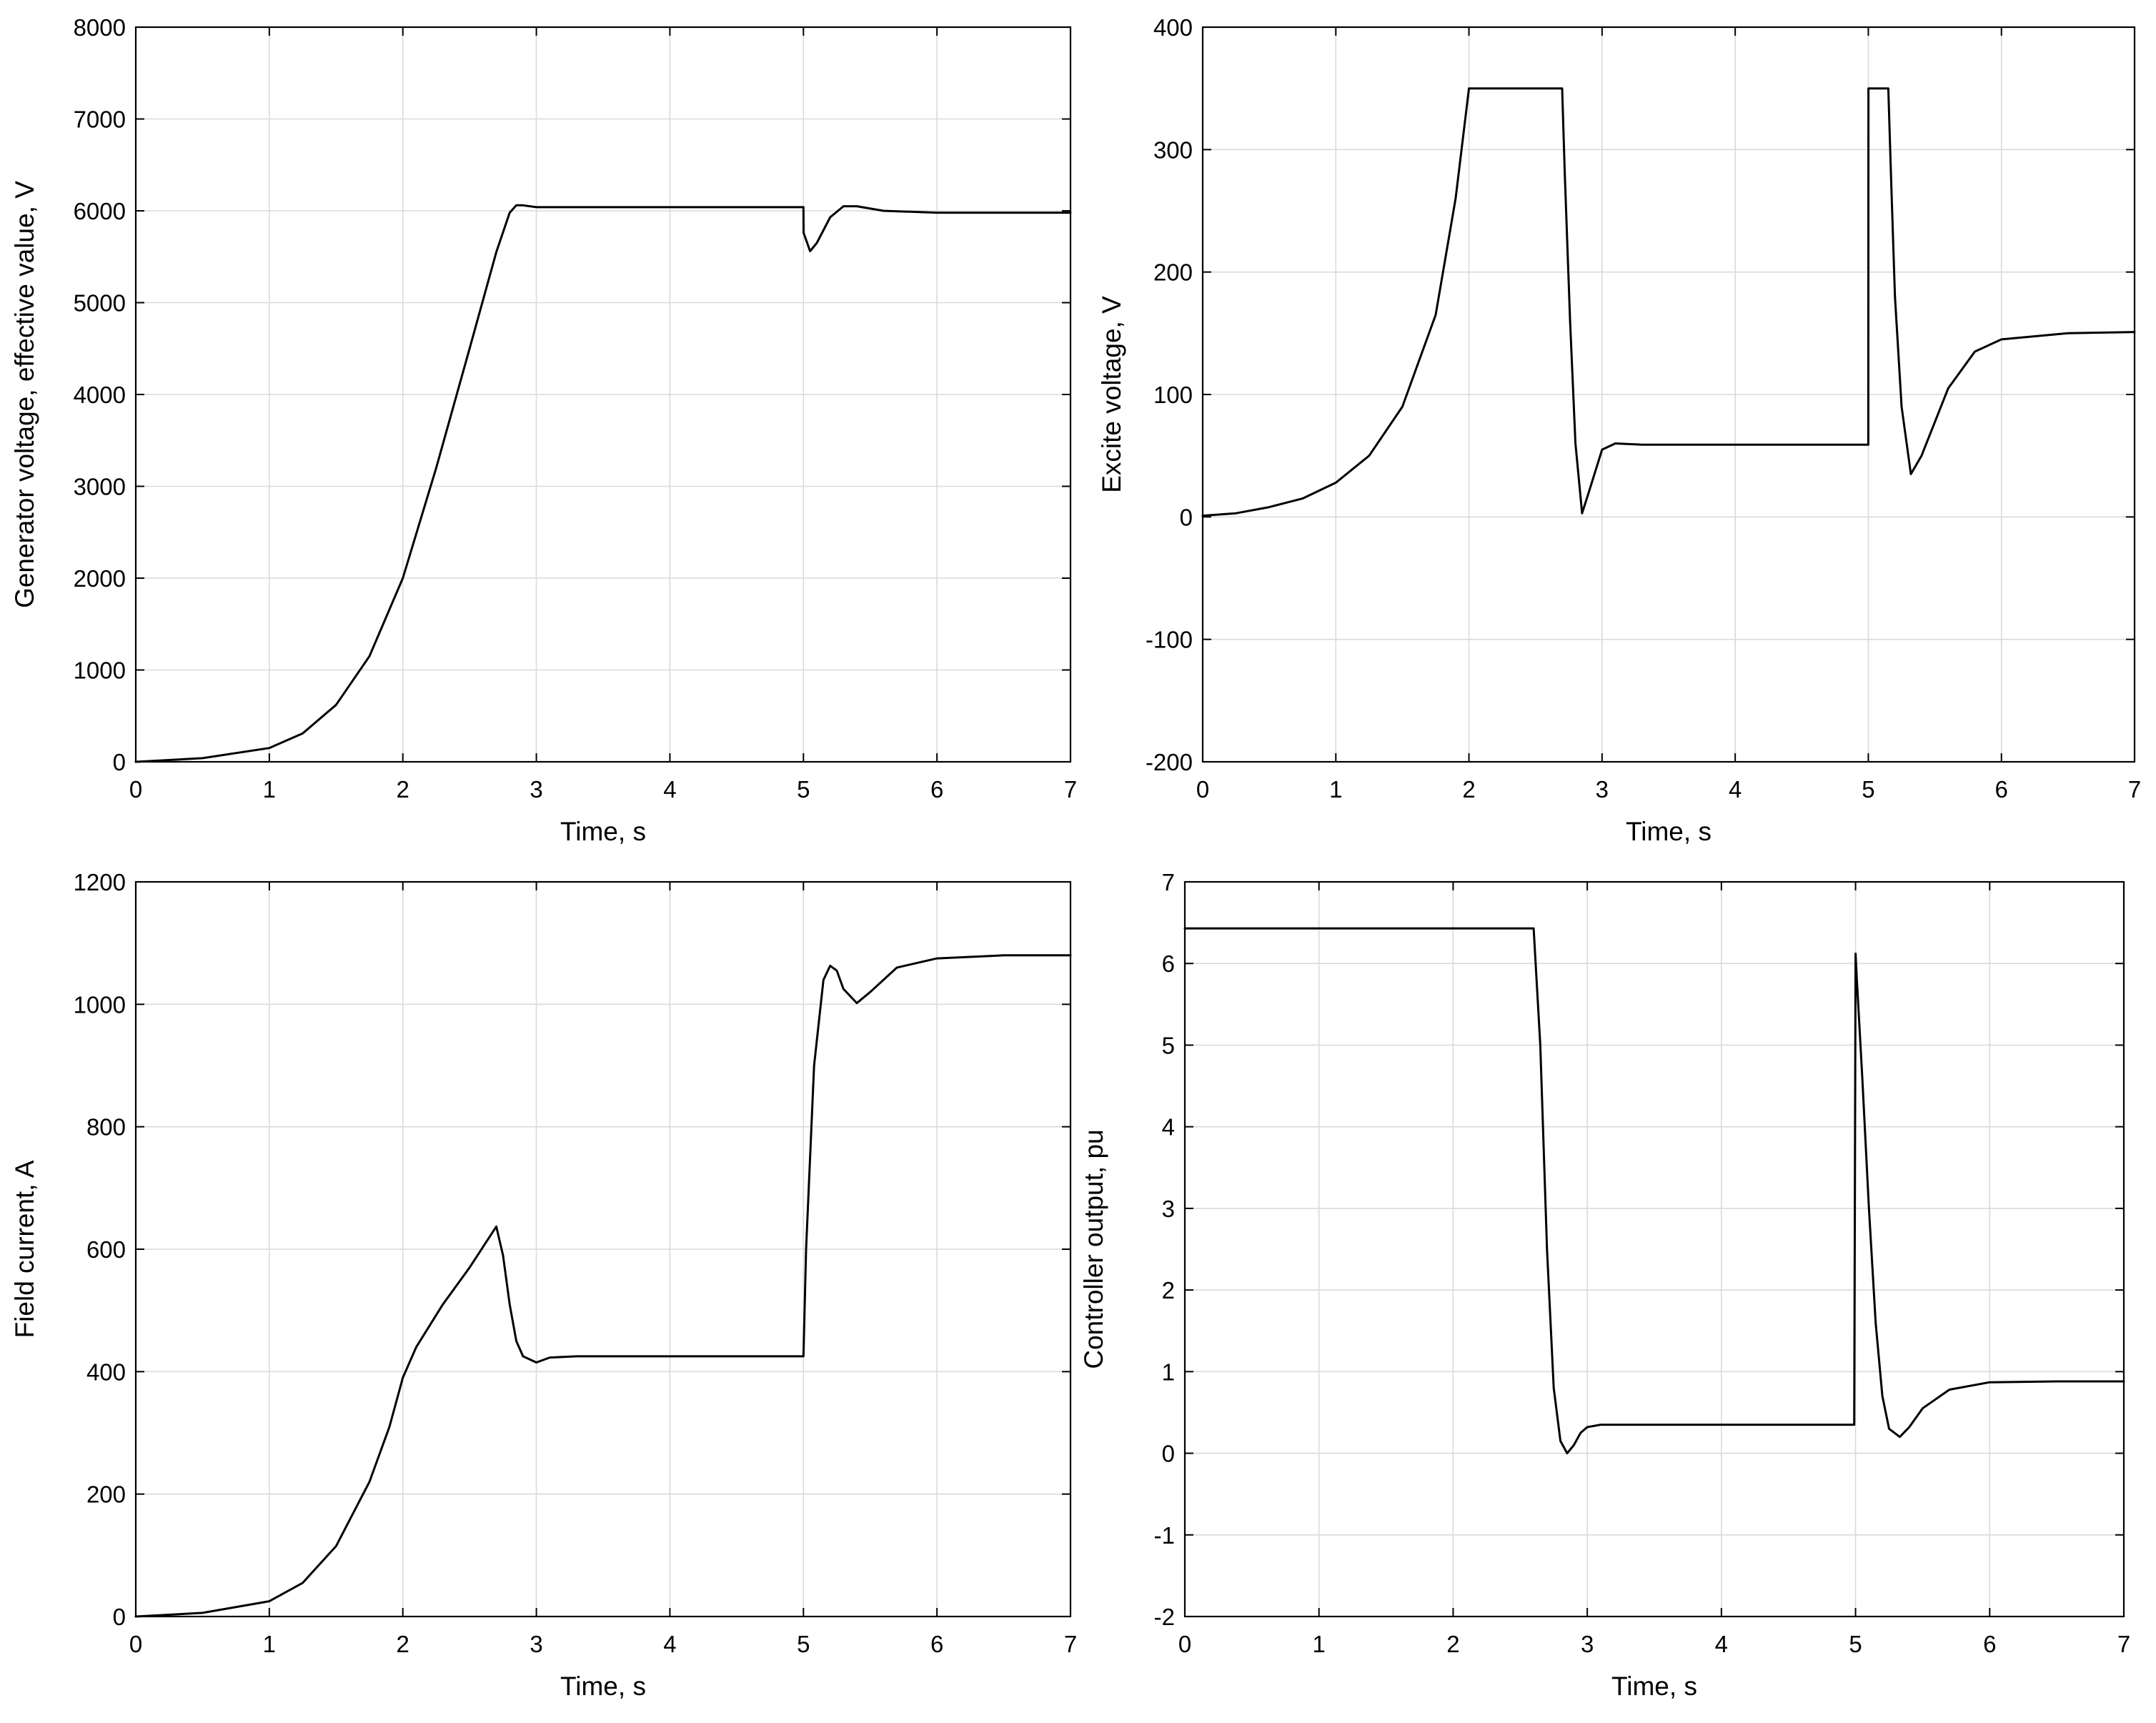 This screenshot has height=1723, width=2156. Describe the element at coordinates (1173, 395) in the screenshot. I see `y-tick-label: 100` at that location.